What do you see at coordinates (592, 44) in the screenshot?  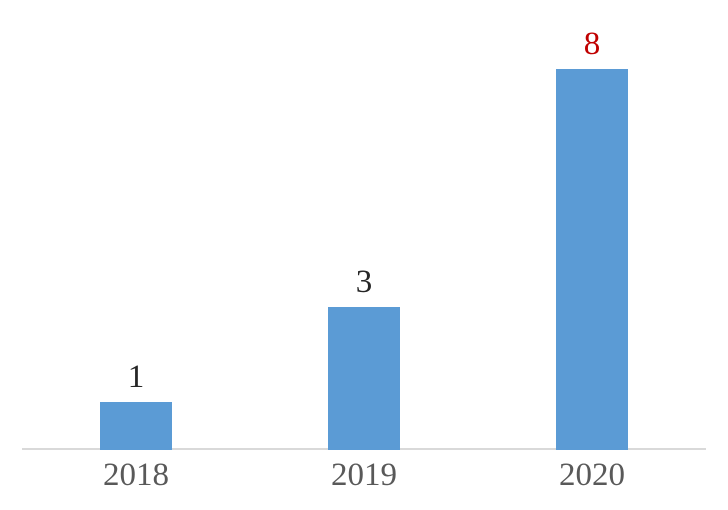 I see `data-label-2020: 8` at bounding box center [592, 44].